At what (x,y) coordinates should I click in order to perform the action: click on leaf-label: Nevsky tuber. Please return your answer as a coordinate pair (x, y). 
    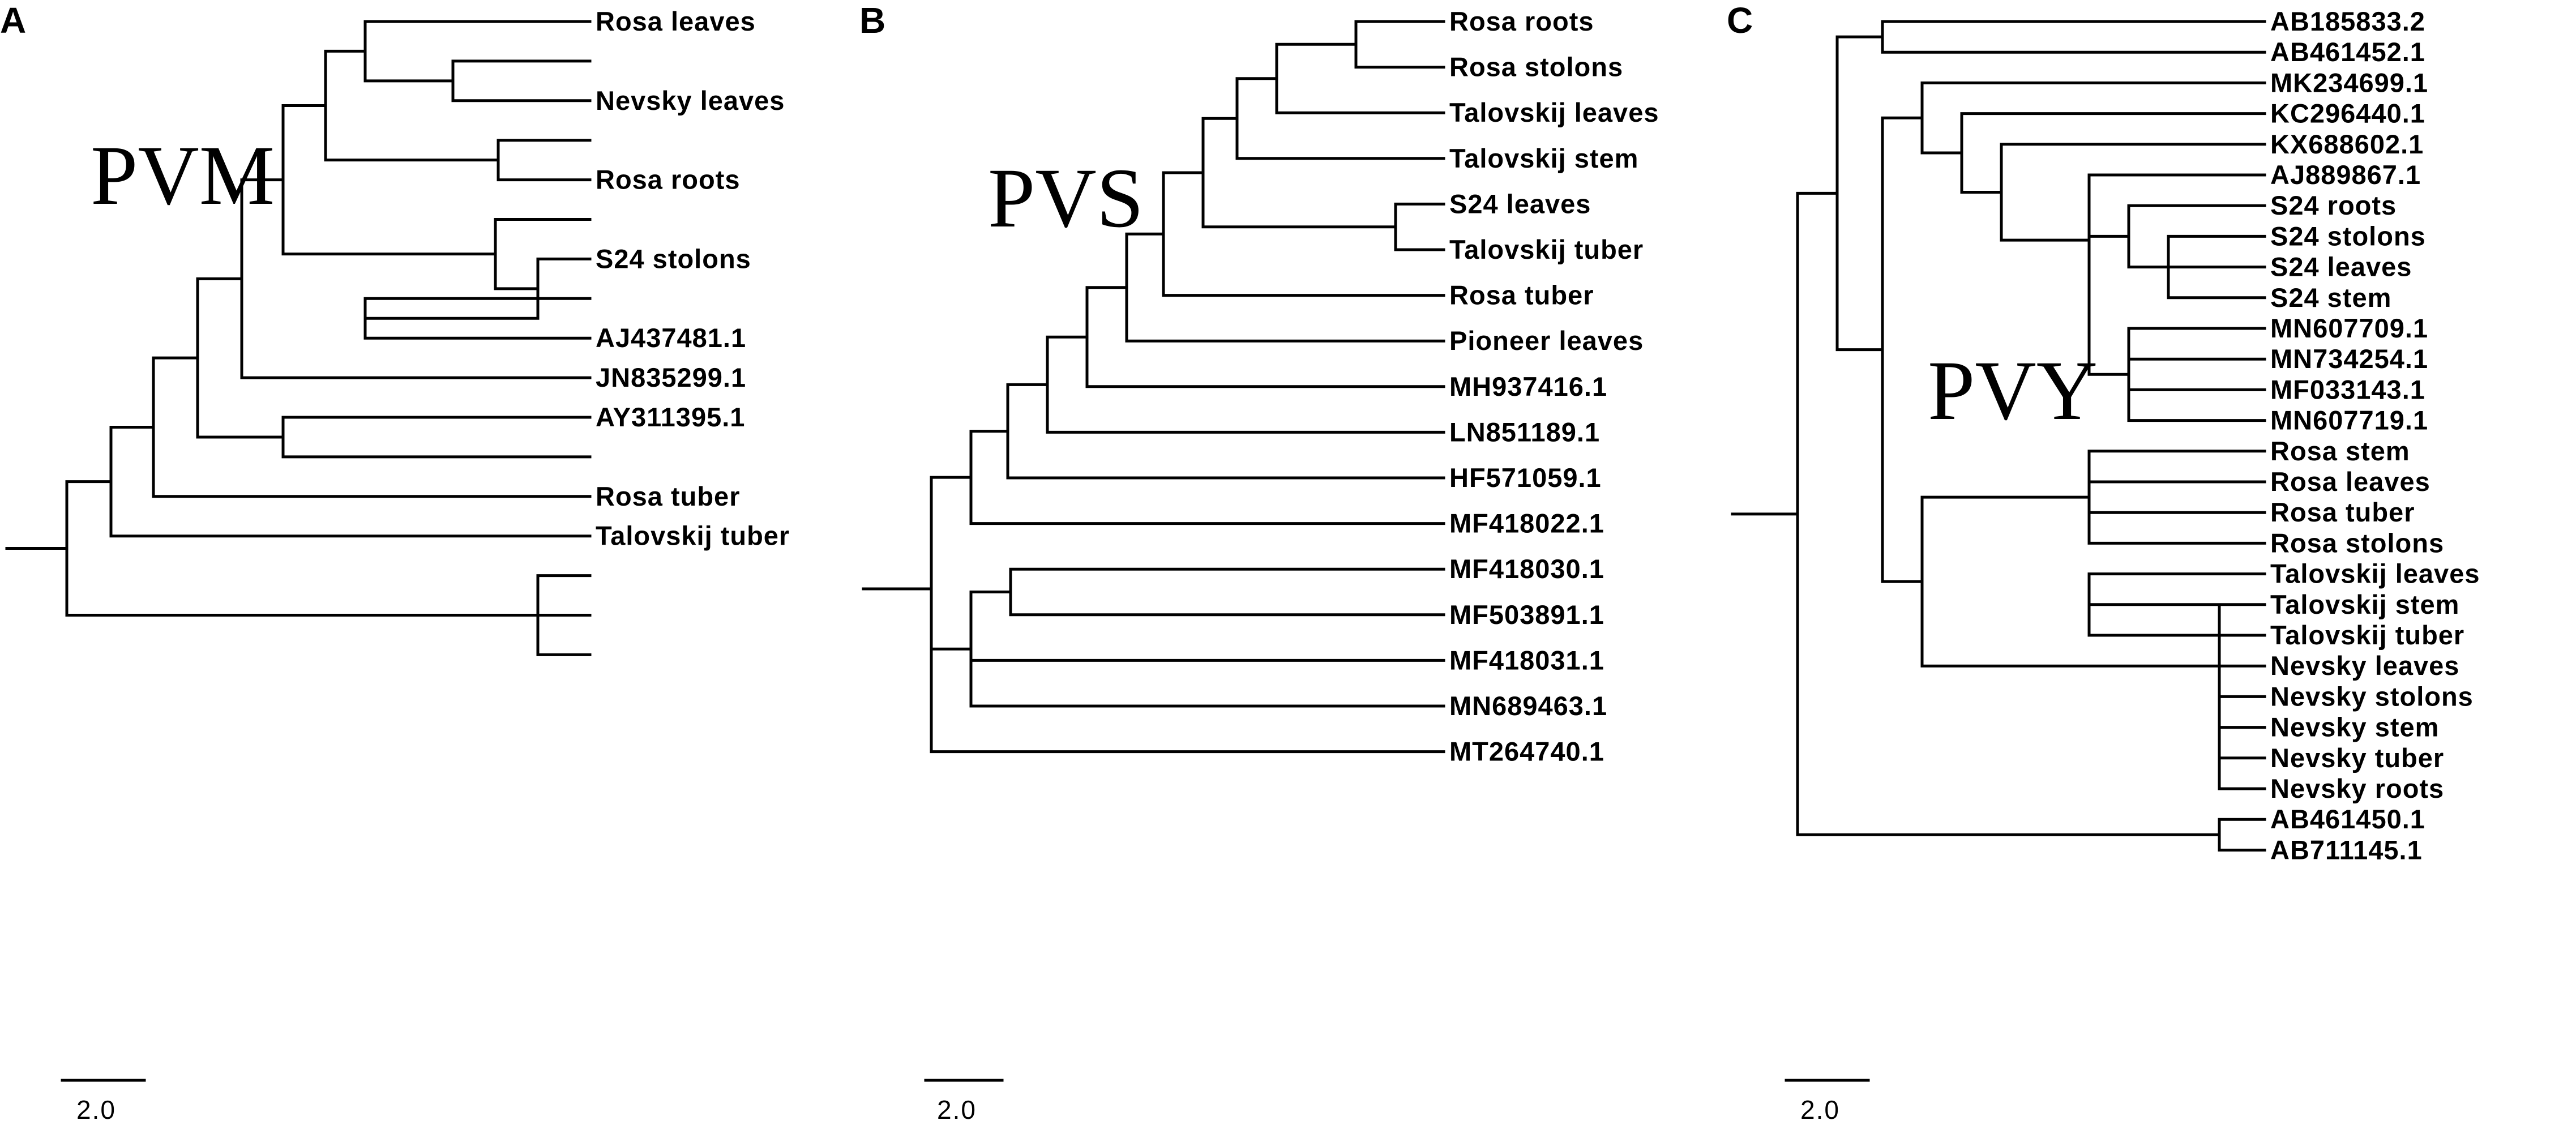
    Looking at the image, I should click on (2357, 758).